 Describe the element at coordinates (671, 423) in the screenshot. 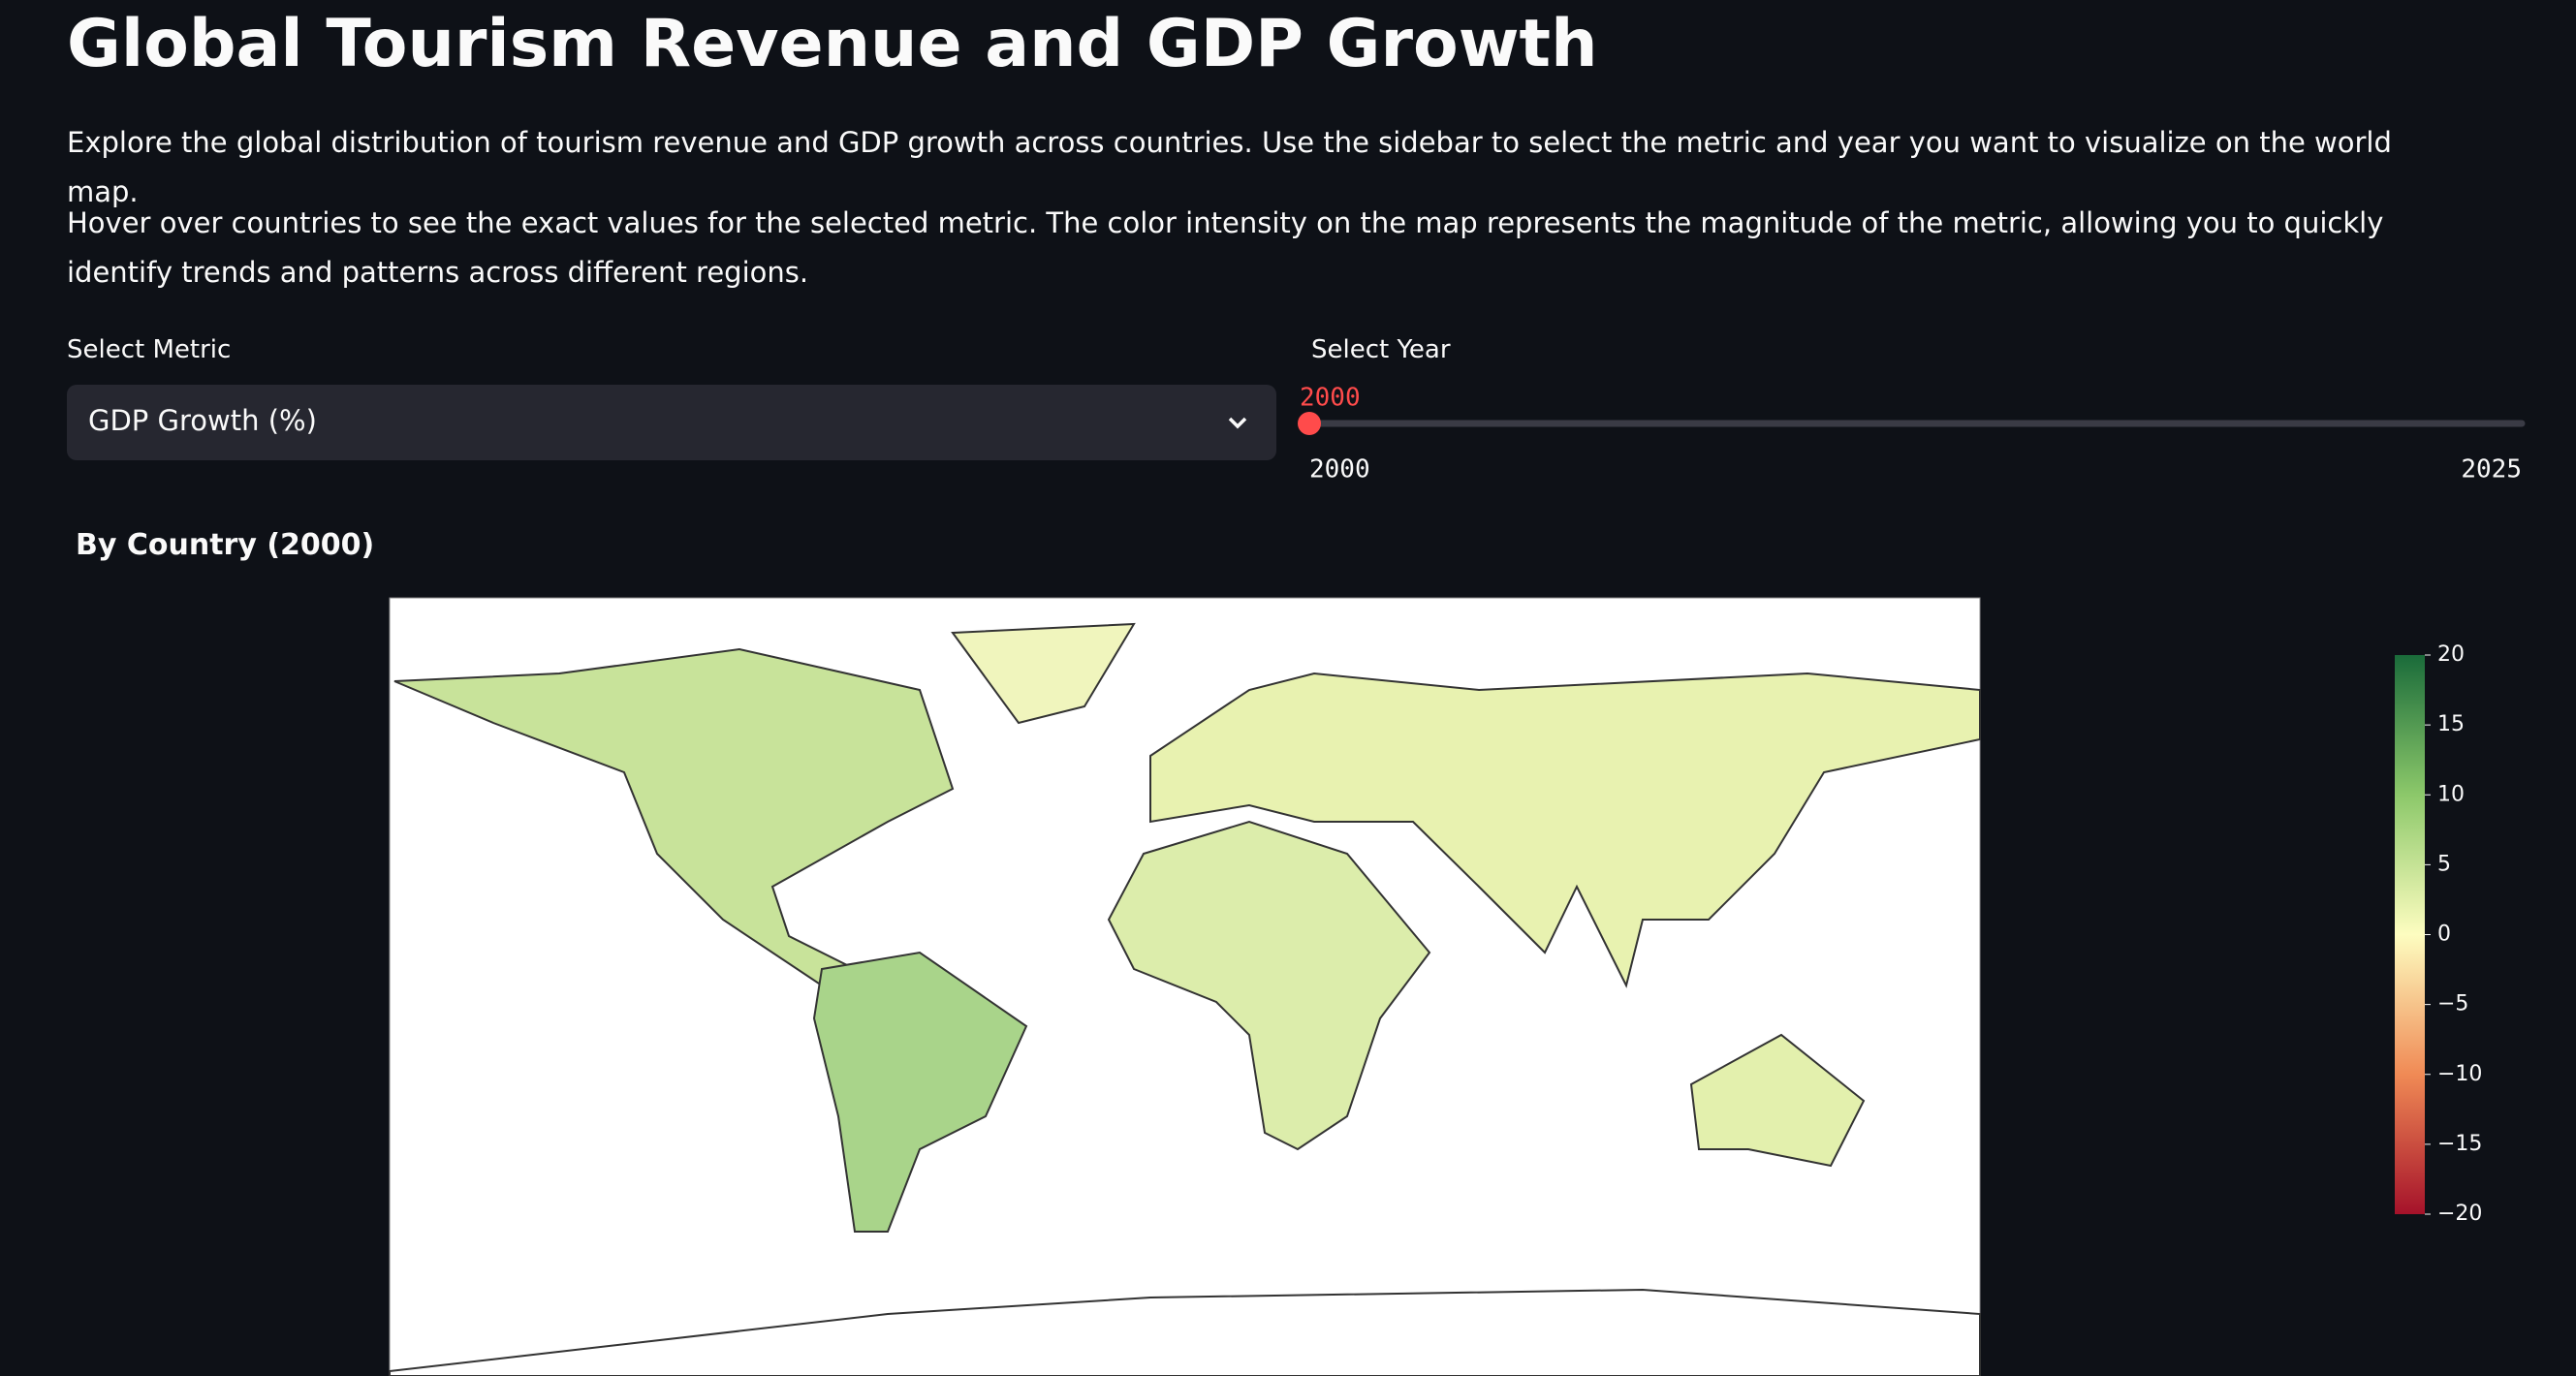

I see `metric-select: GDP Growth (%)` at that location.